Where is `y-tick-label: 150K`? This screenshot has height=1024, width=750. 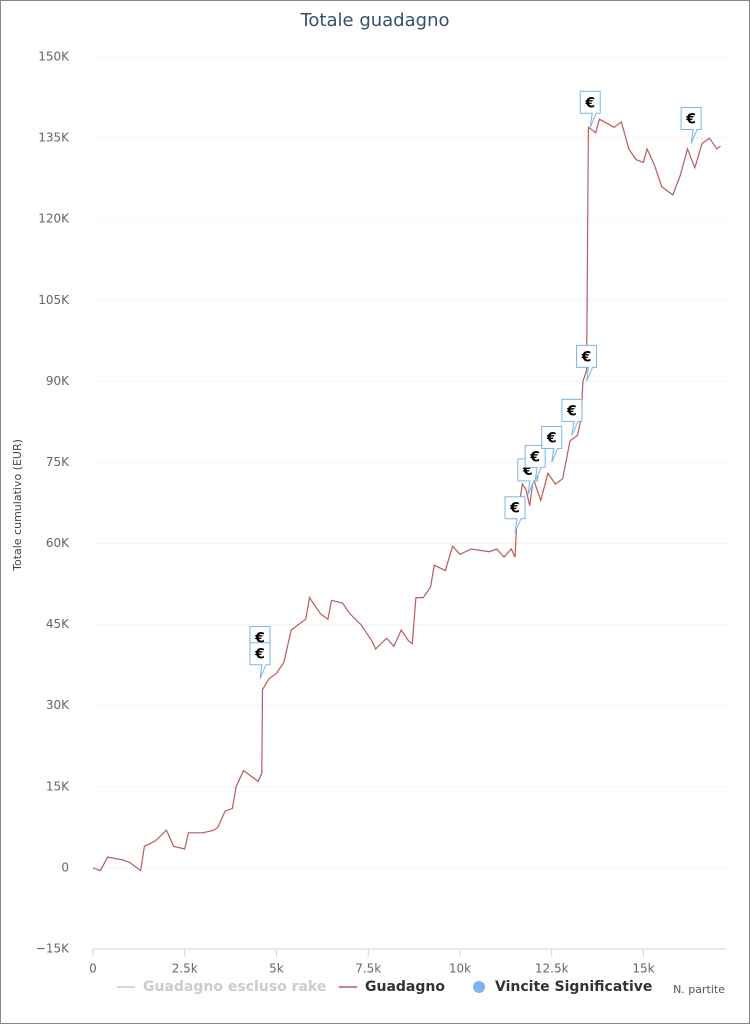 y-tick-label: 150K is located at coordinates (54, 57).